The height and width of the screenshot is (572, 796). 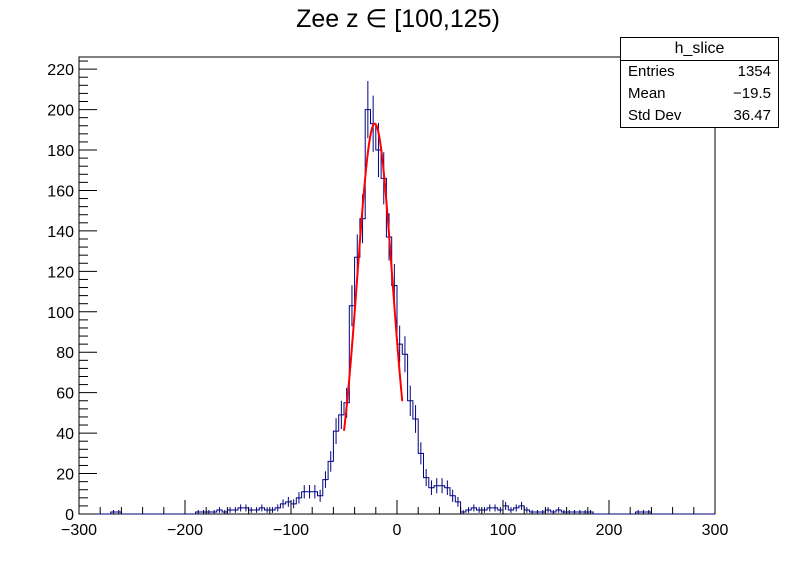 What do you see at coordinates (397, 530) in the screenshot?
I see `x-tick-label: 0` at bounding box center [397, 530].